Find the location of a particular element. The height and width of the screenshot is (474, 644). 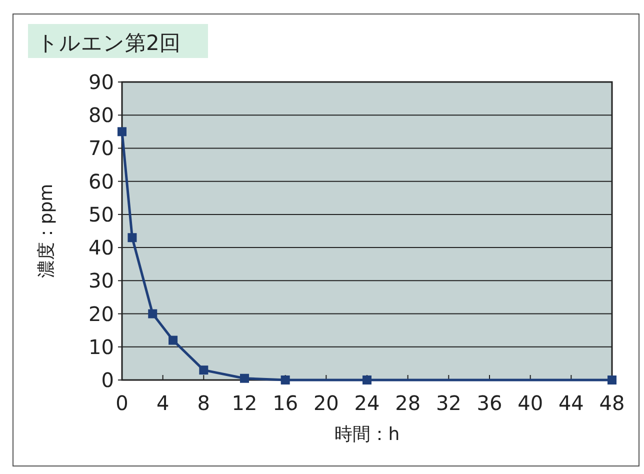

x-axis-title: 時間：h is located at coordinates (367, 434).